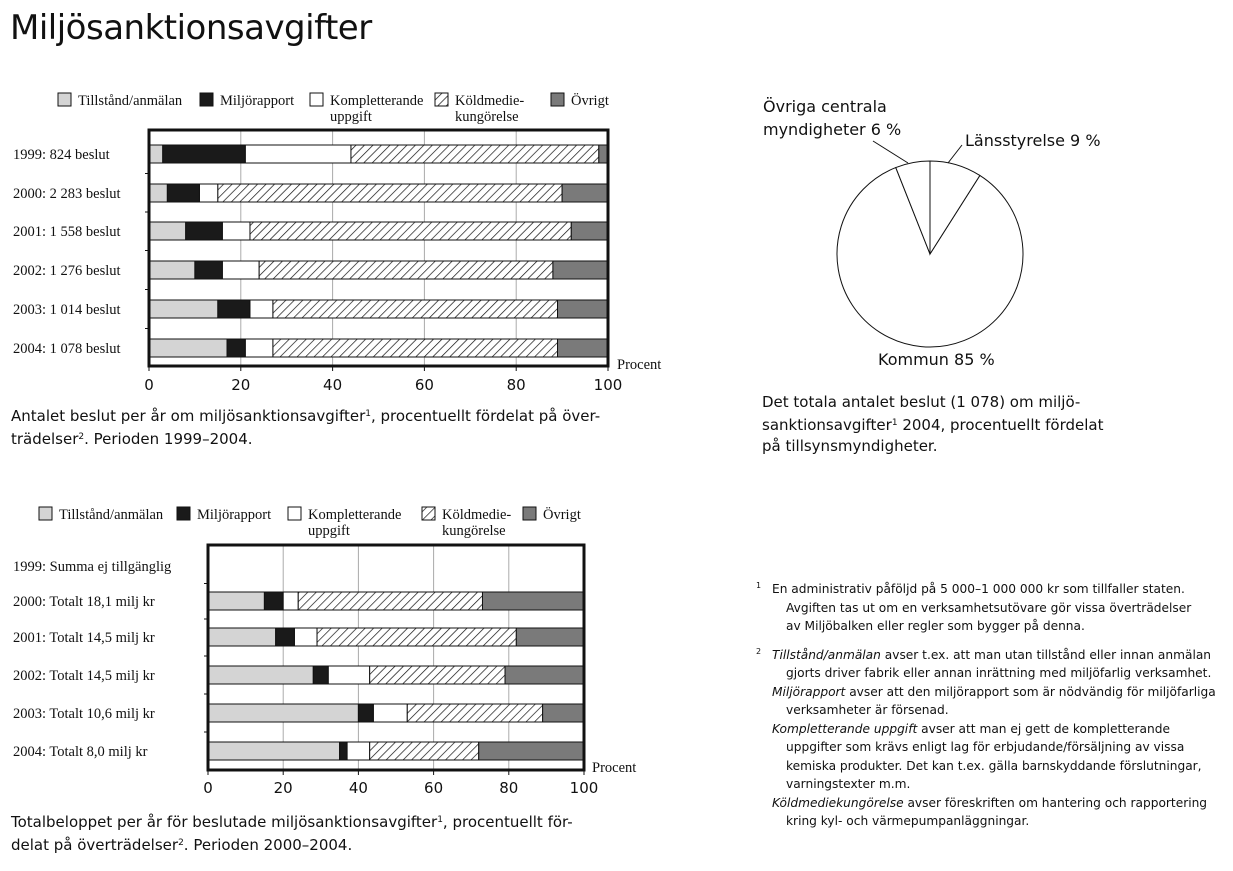 The width and height of the screenshot is (1233, 871). Describe the element at coordinates (832, 129) in the screenshot. I see `pie-label: myndigheter 6 %` at that location.